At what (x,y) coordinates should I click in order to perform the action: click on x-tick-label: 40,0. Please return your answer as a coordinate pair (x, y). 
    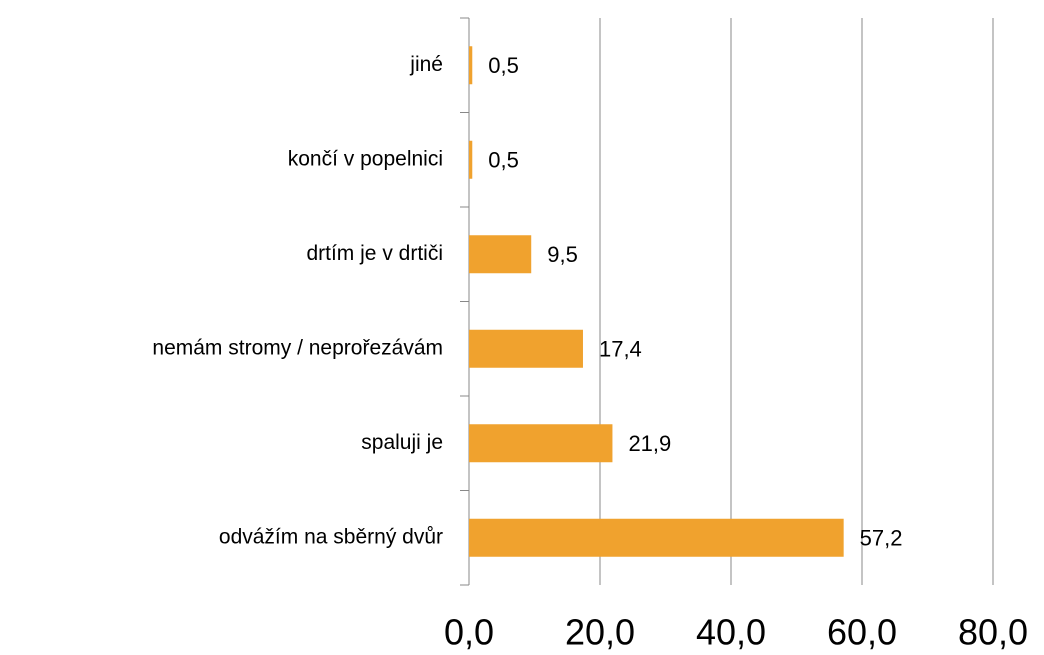
    Looking at the image, I should click on (731, 632).